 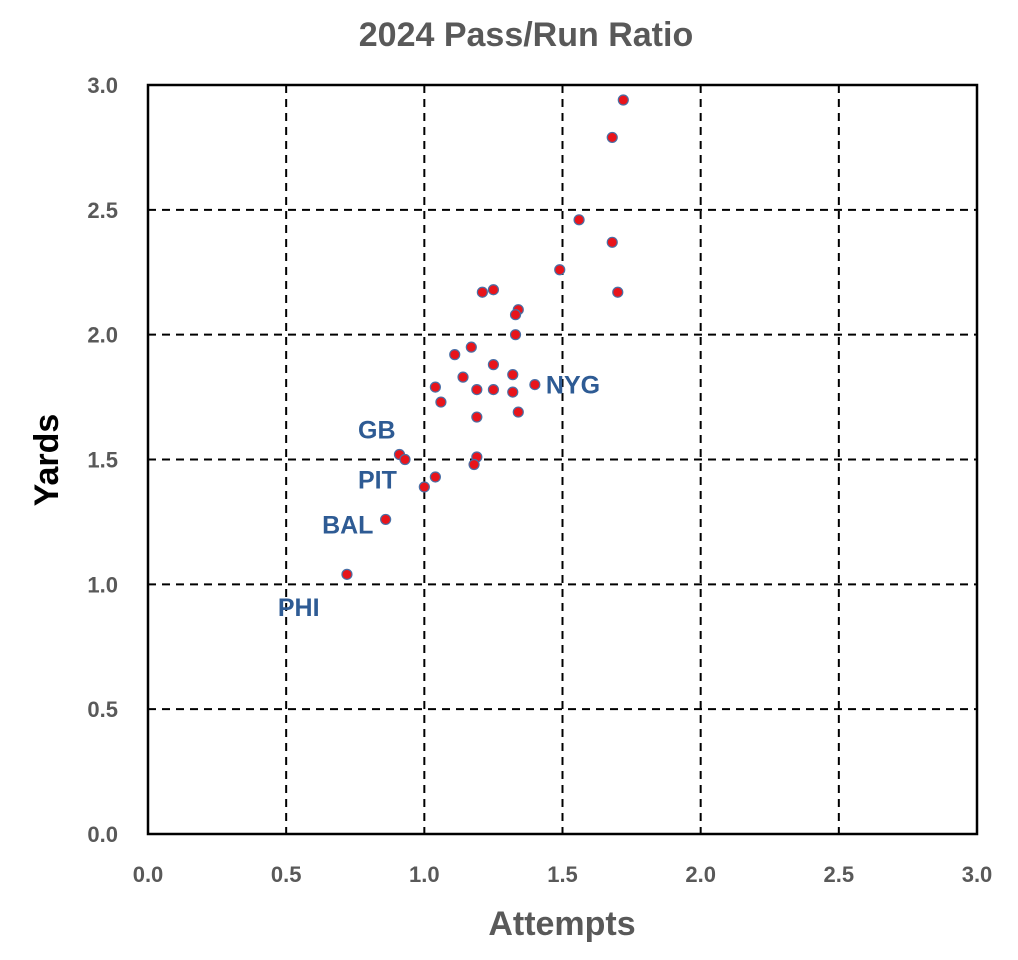 I want to click on x-tick-label: 2.5, so click(x=839, y=874).